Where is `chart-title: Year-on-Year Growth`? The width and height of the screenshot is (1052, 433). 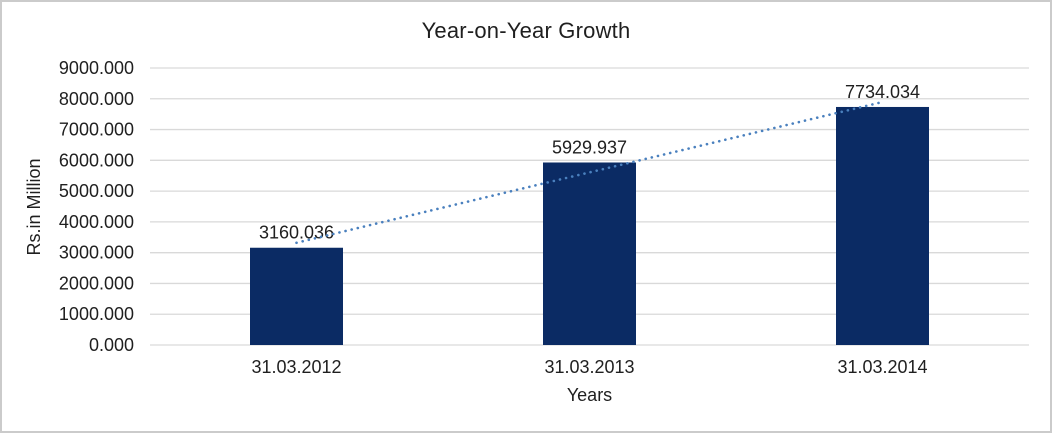
chart-title: Year-on-Year Growth is located at coordinates (526, 30).